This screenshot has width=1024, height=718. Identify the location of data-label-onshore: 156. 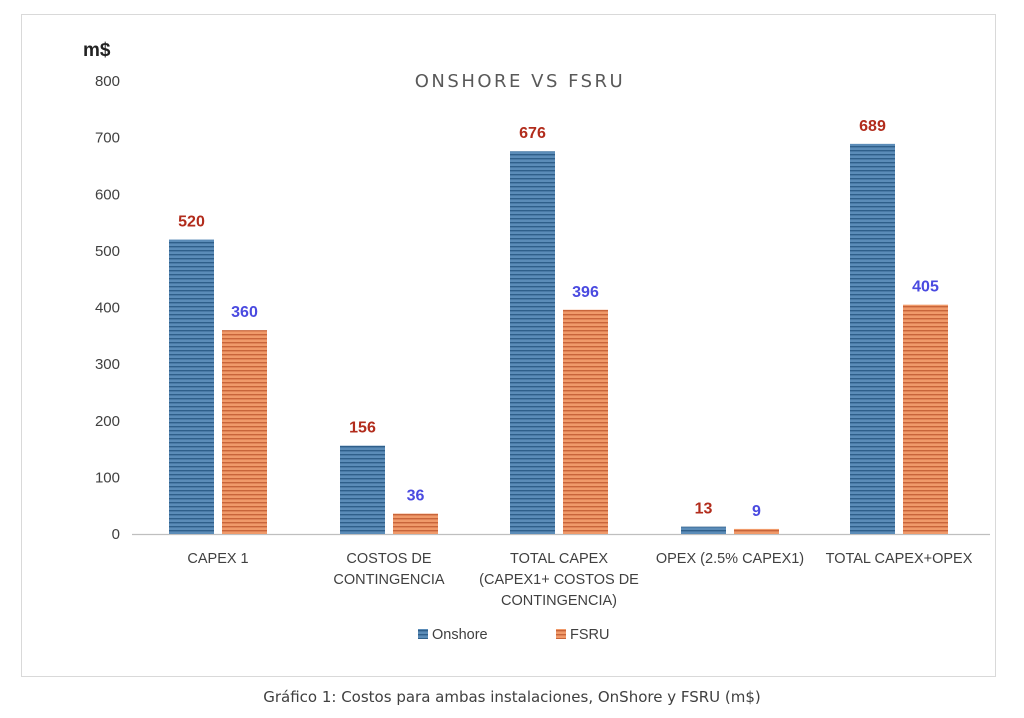
(362, 428).